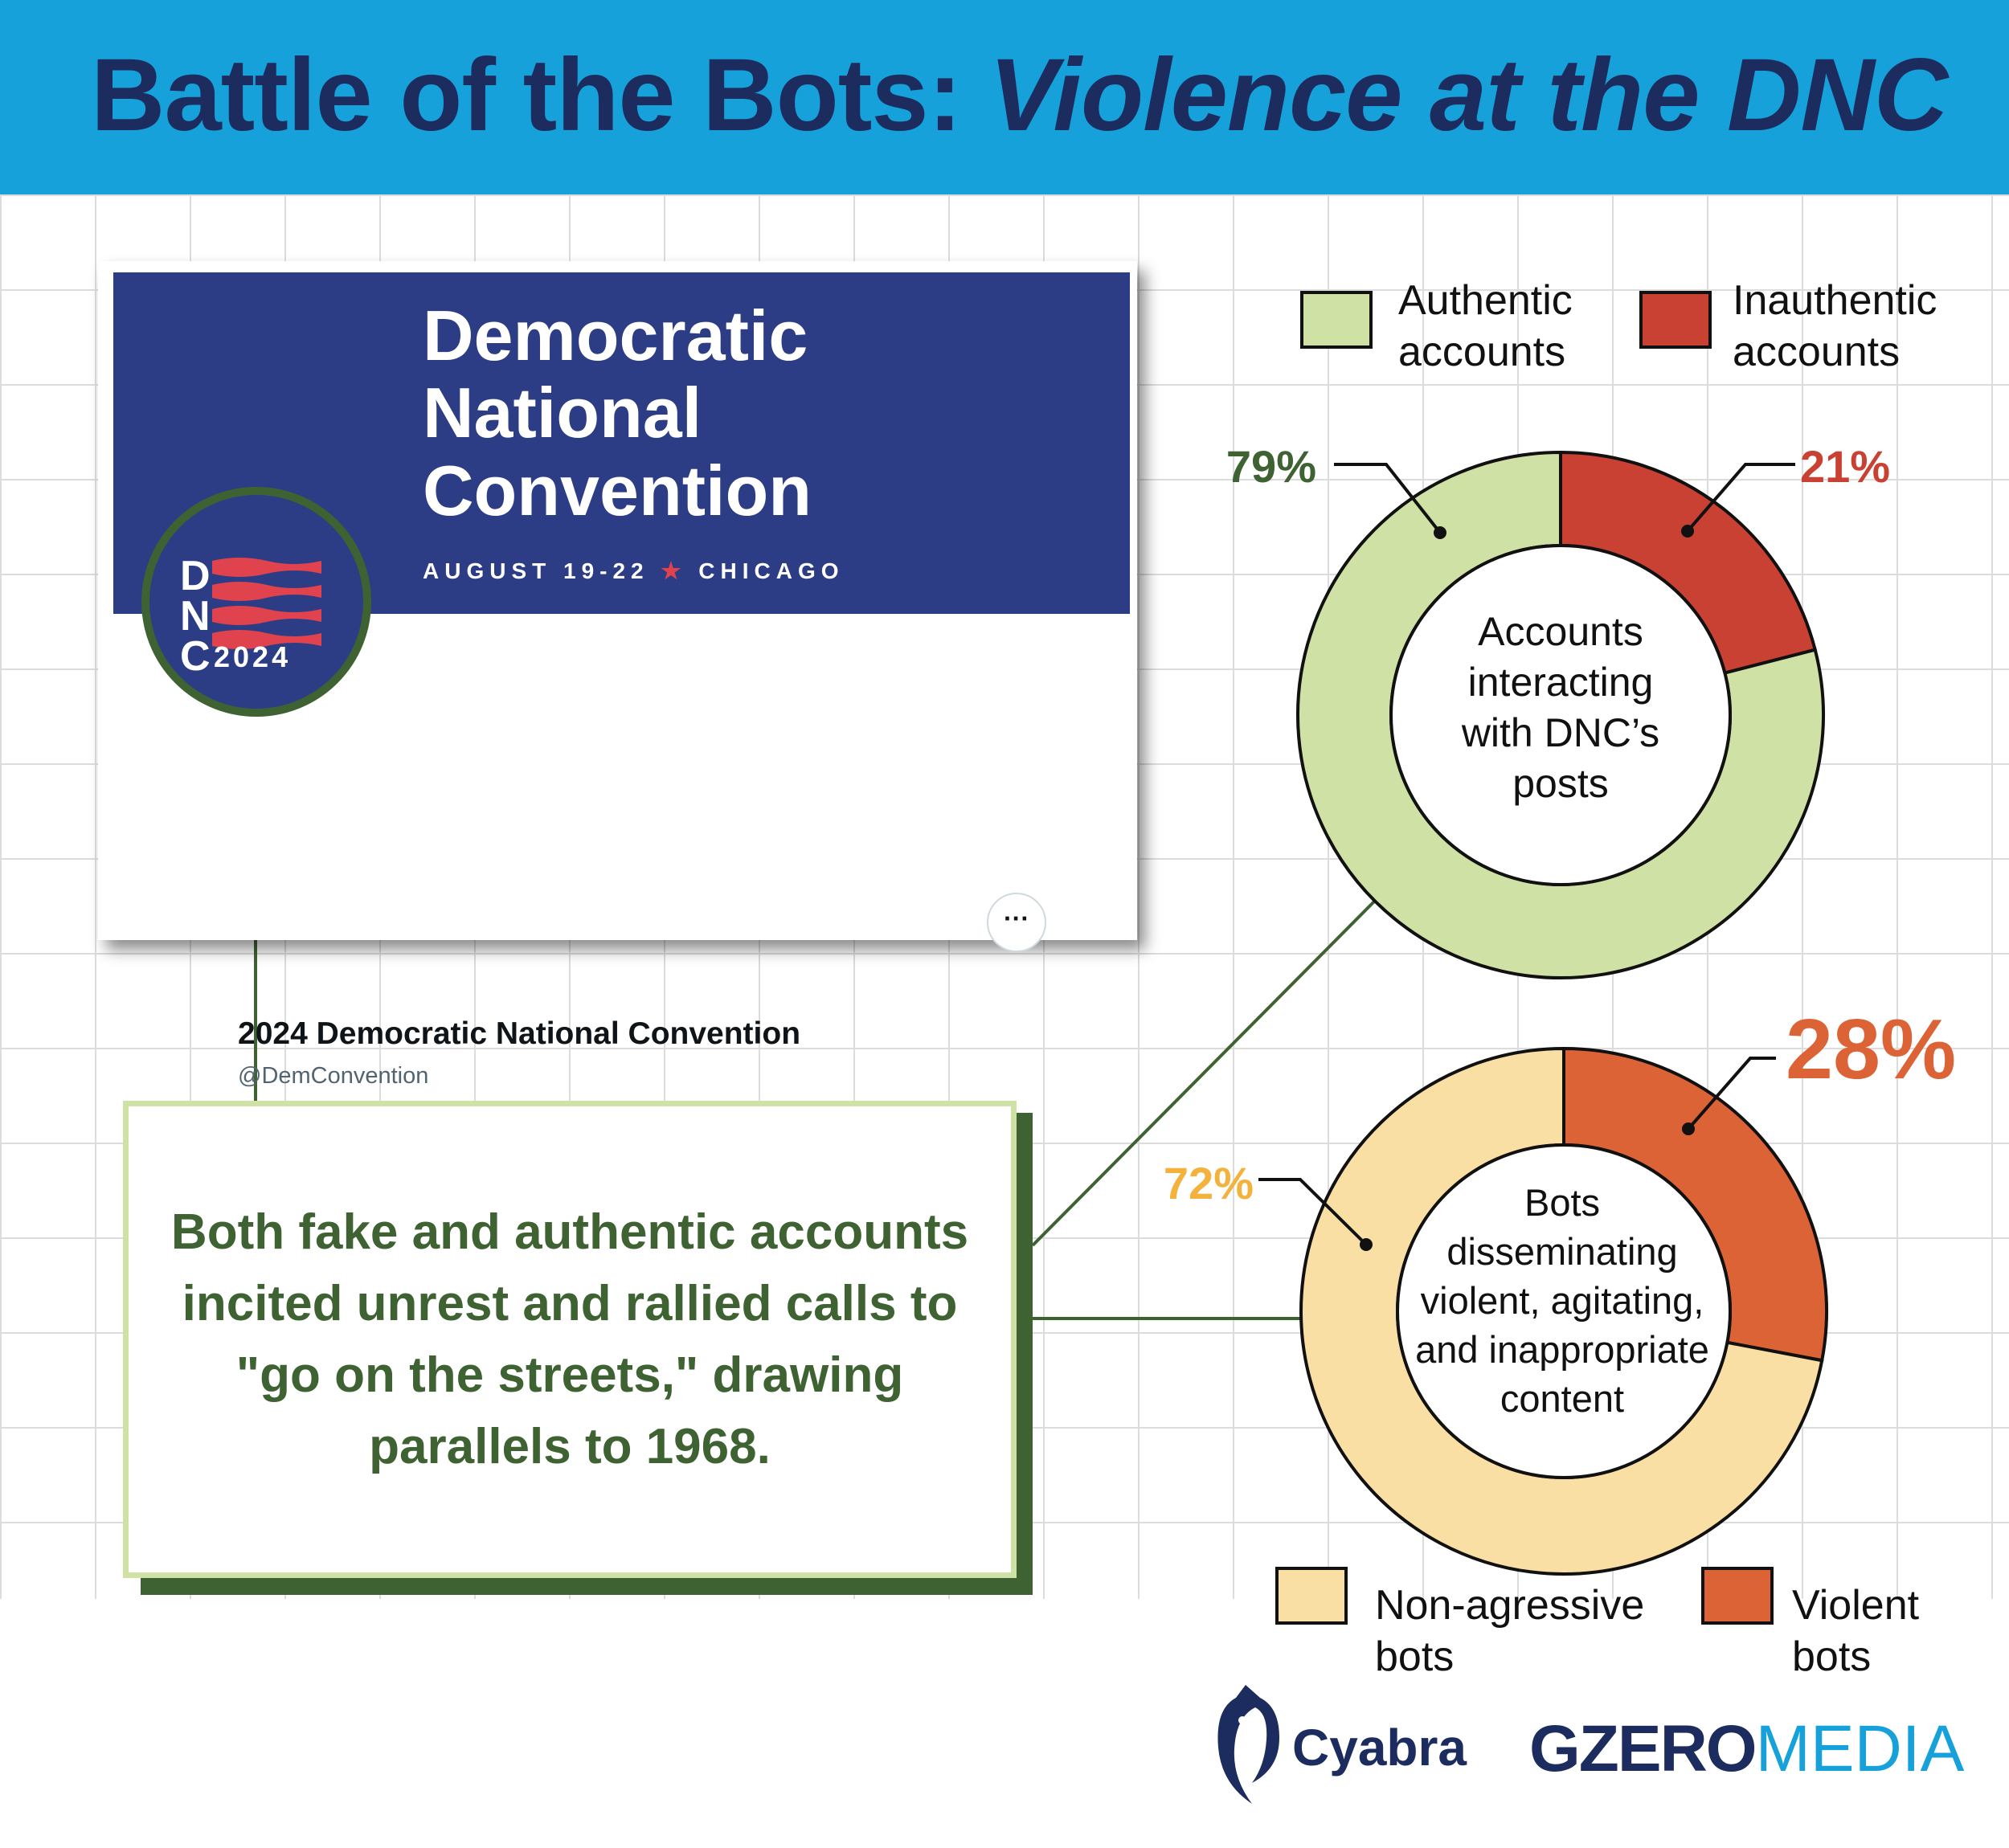 The image size is (2009, 1848). I want to click on avatar-letter-n: N, so click(195, 617).